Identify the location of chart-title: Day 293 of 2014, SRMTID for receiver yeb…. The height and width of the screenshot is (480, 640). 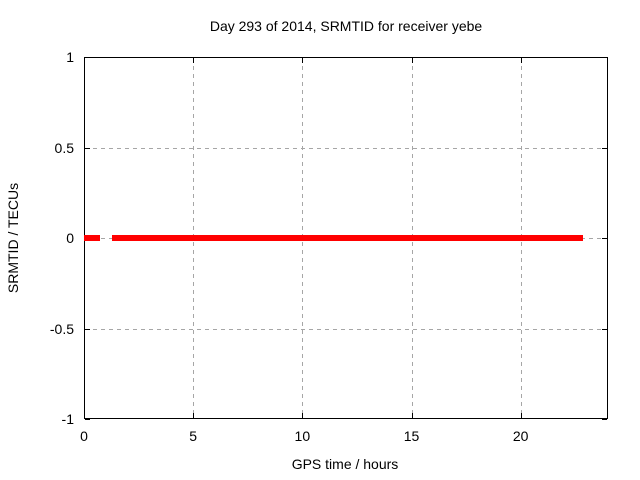
(346, 26).